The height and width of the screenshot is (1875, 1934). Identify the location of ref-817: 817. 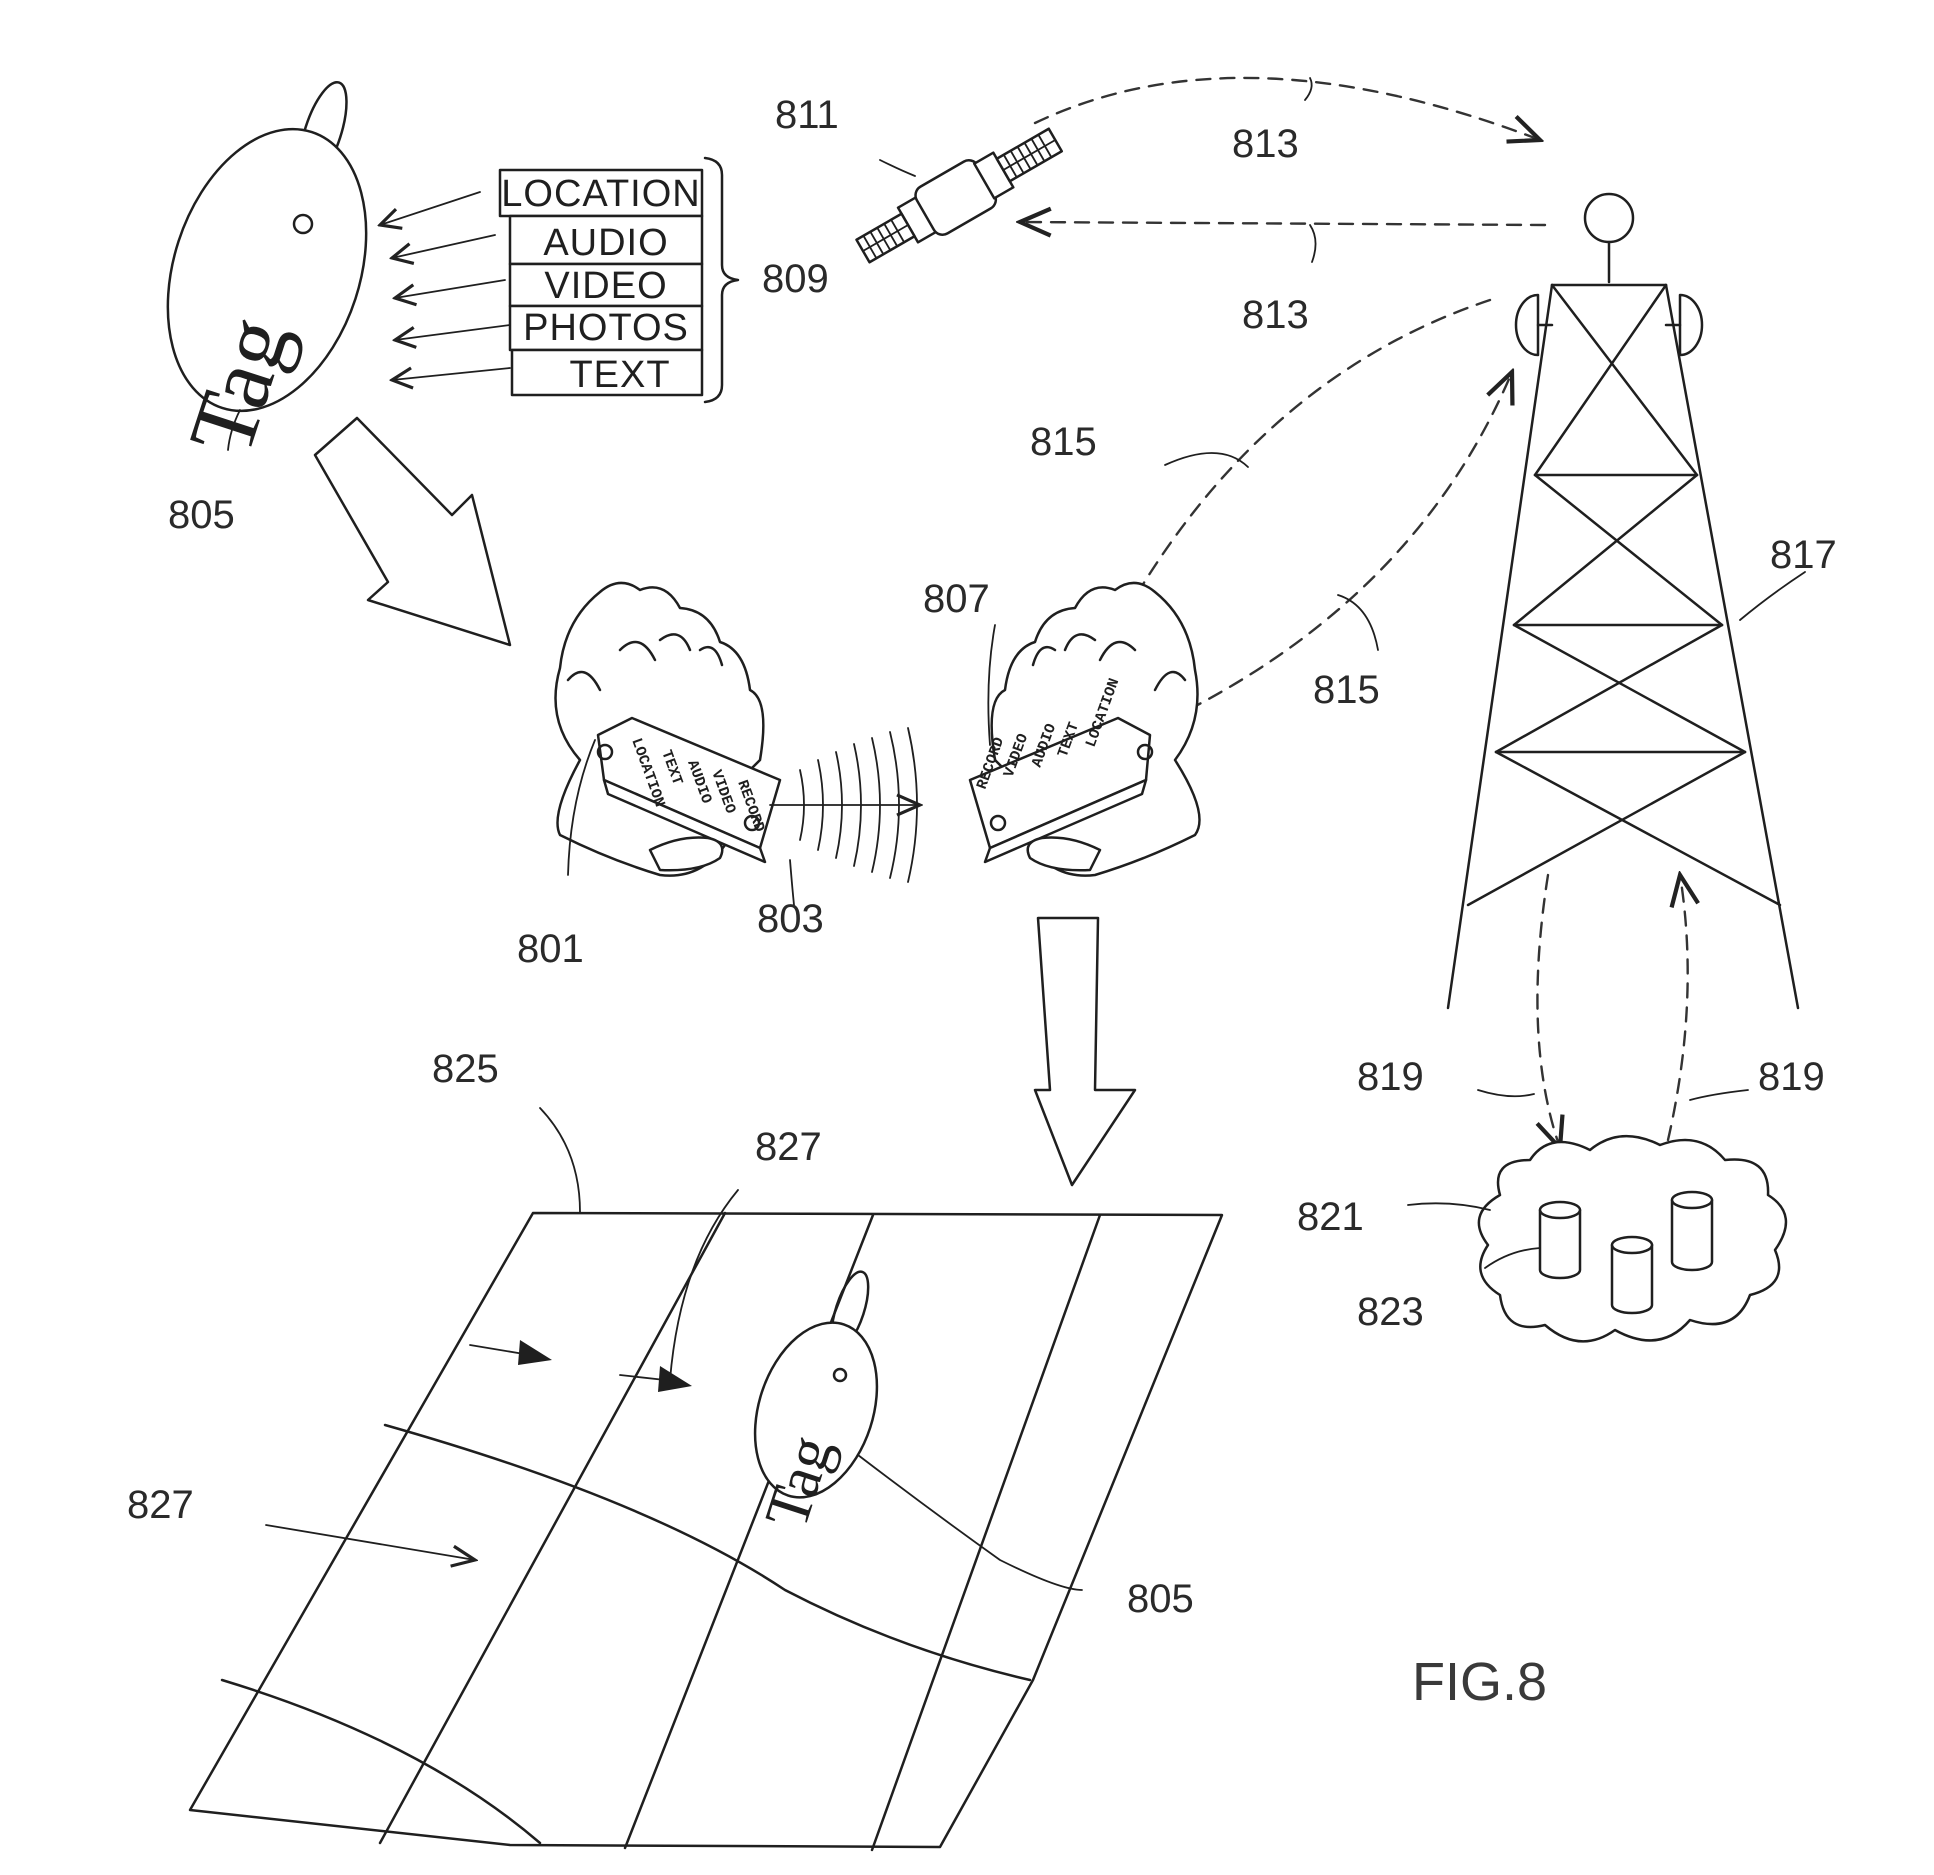
(1803, 555).